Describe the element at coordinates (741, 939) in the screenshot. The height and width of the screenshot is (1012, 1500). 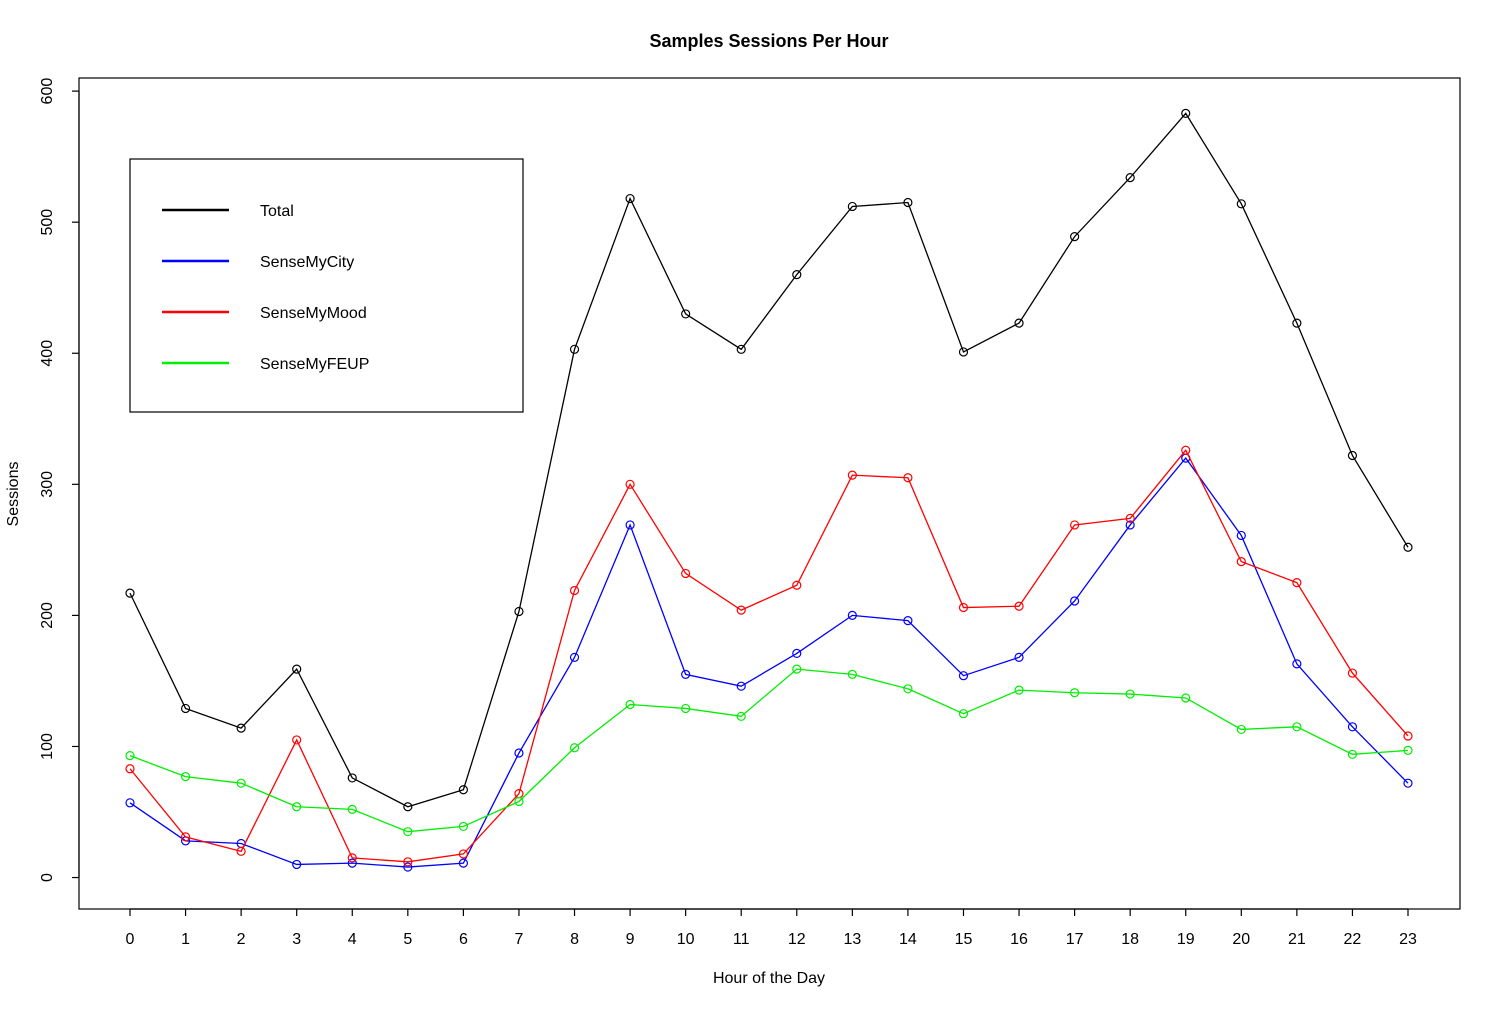
I see `x-tick-label: 11` at that location.